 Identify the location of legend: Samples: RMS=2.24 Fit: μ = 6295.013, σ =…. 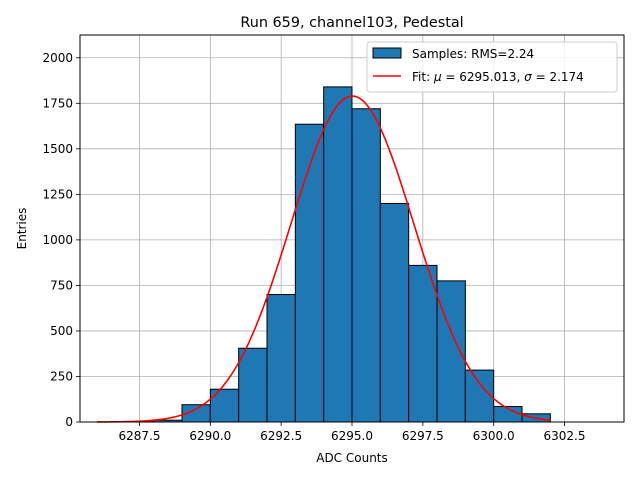
(492, 67).